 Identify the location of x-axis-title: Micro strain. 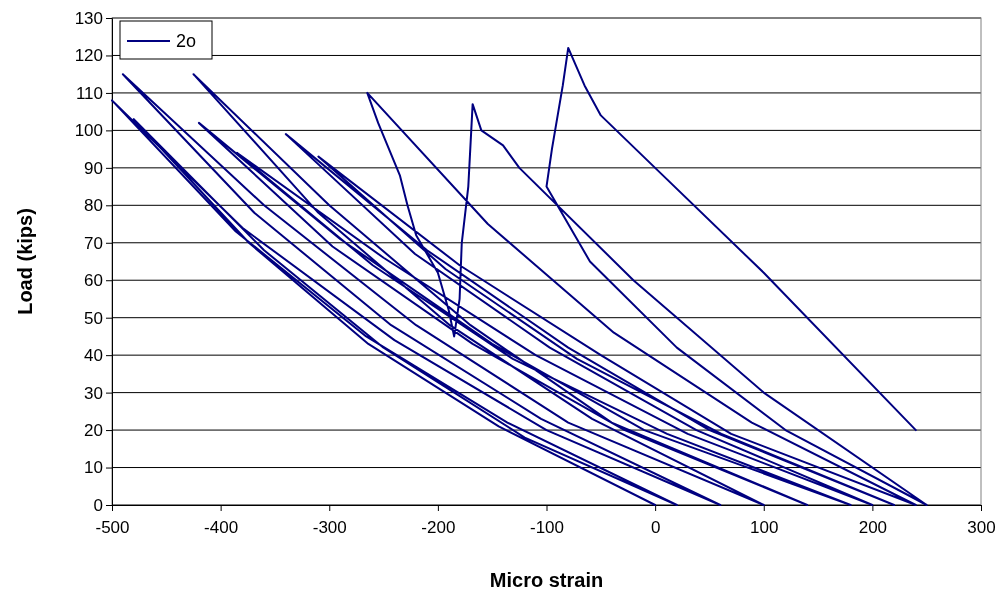
(546, 580).